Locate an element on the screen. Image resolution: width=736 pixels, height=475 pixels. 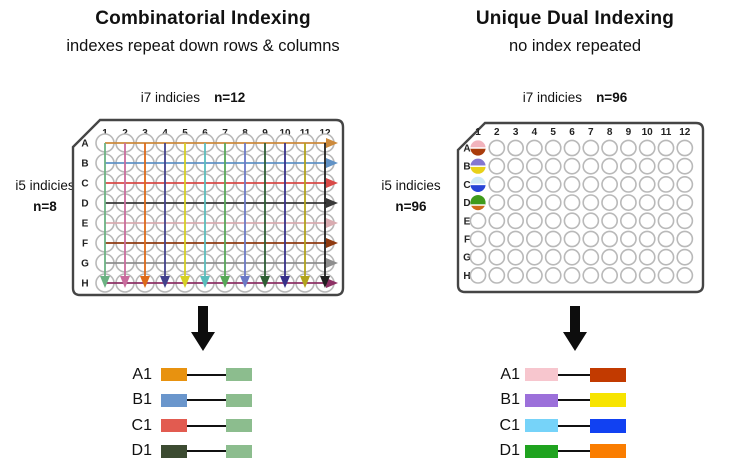
right-i5-text: i5 indicies is located at coordinates (411, 185).